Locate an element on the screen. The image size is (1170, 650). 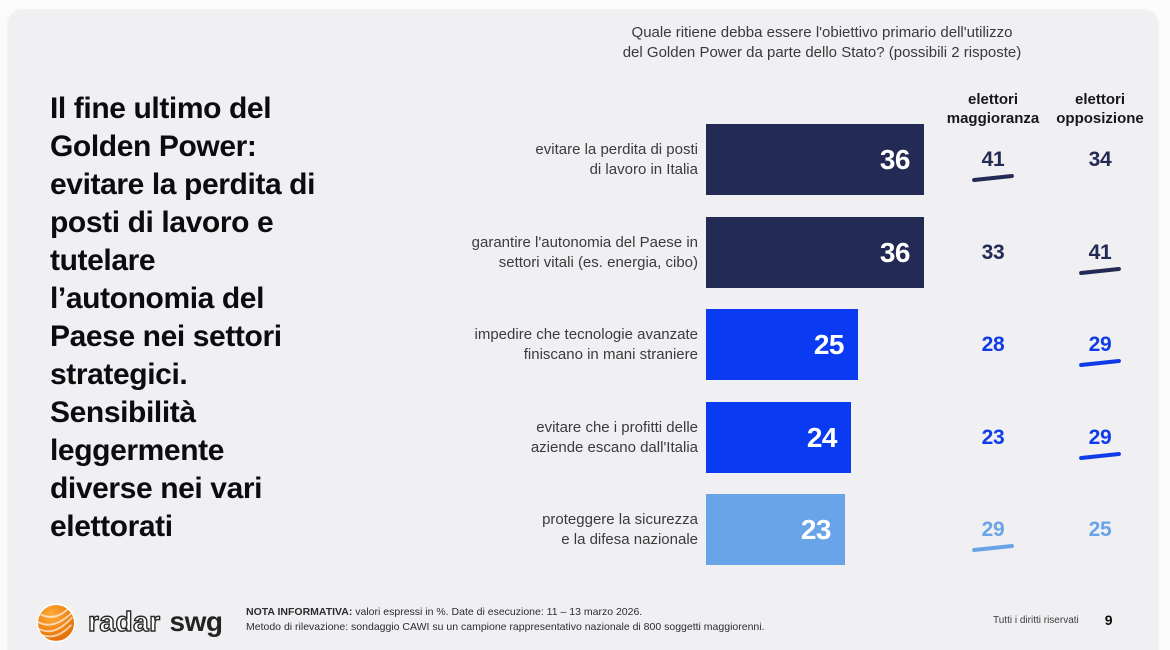
maggioranza-value: 33 is located at coordinates (993, 252).